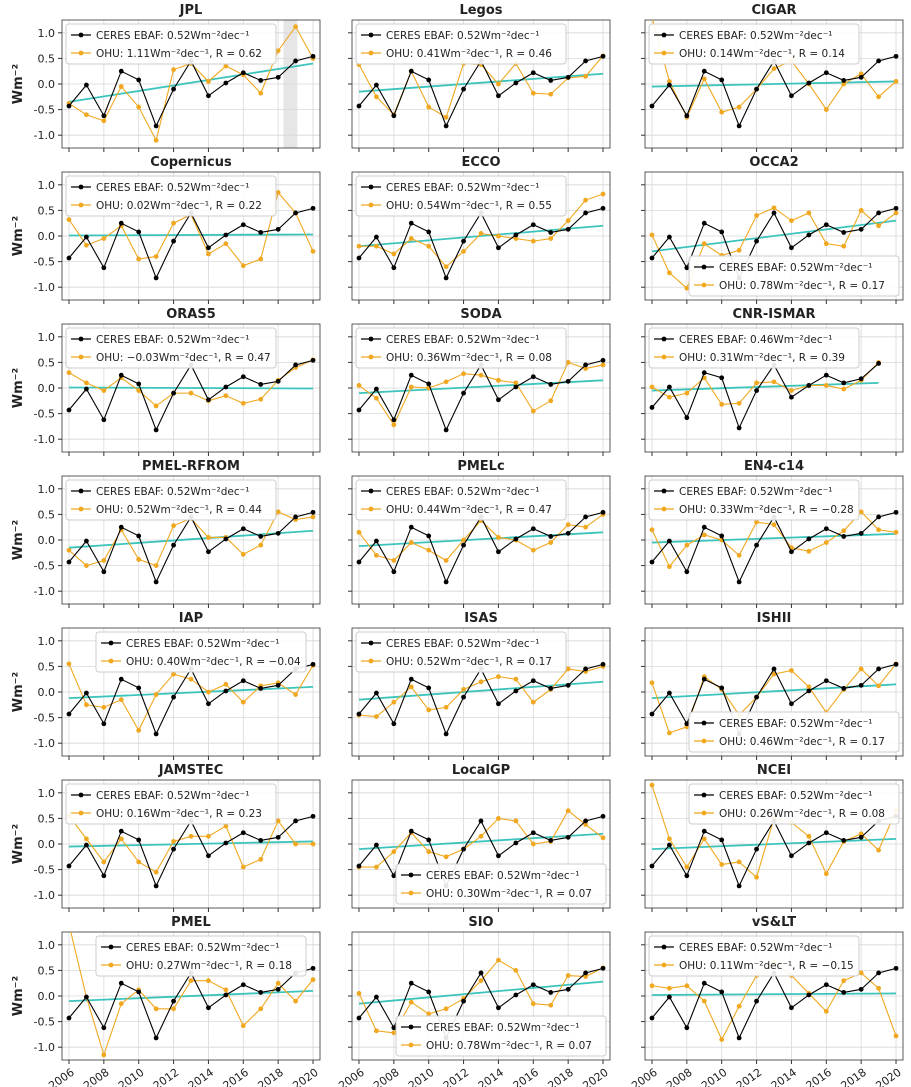  I want to click on panel-title: vS&LT, so click(774, 922).